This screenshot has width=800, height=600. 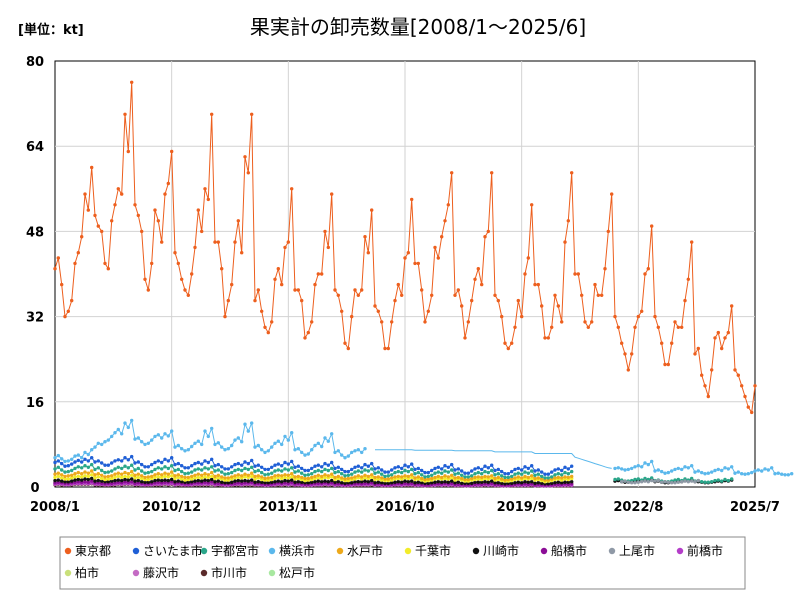 I want to click on legend-label: さいたま市, so click(x=173, y=550).